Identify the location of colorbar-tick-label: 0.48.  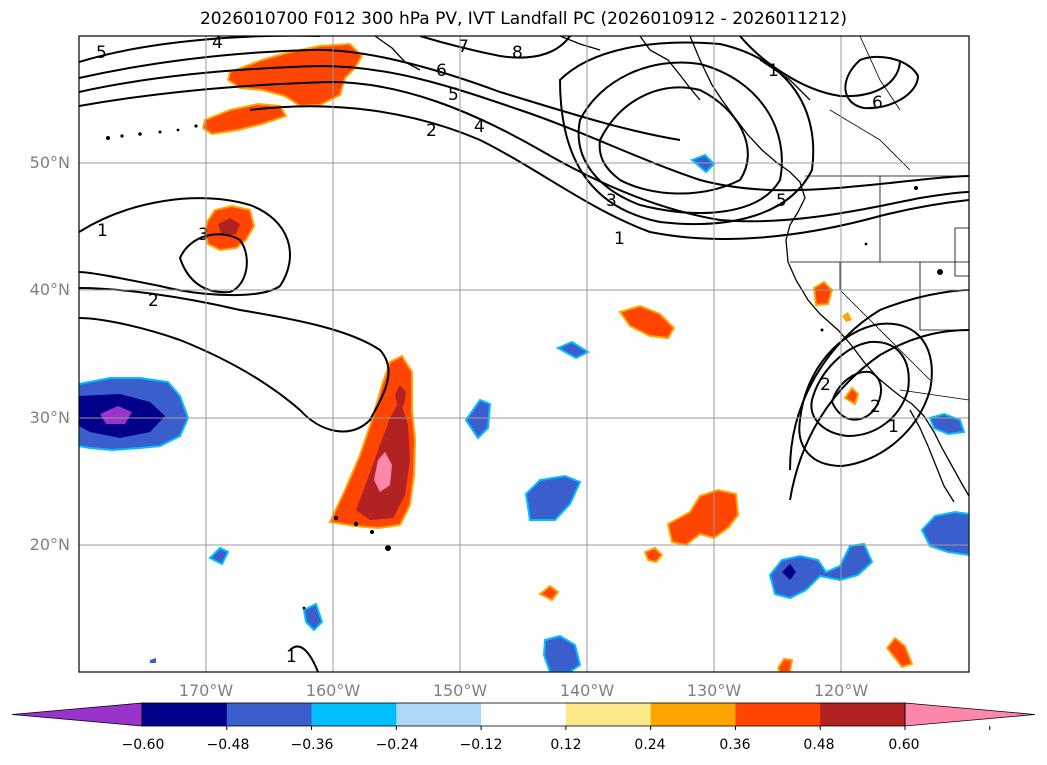
(819, 745).